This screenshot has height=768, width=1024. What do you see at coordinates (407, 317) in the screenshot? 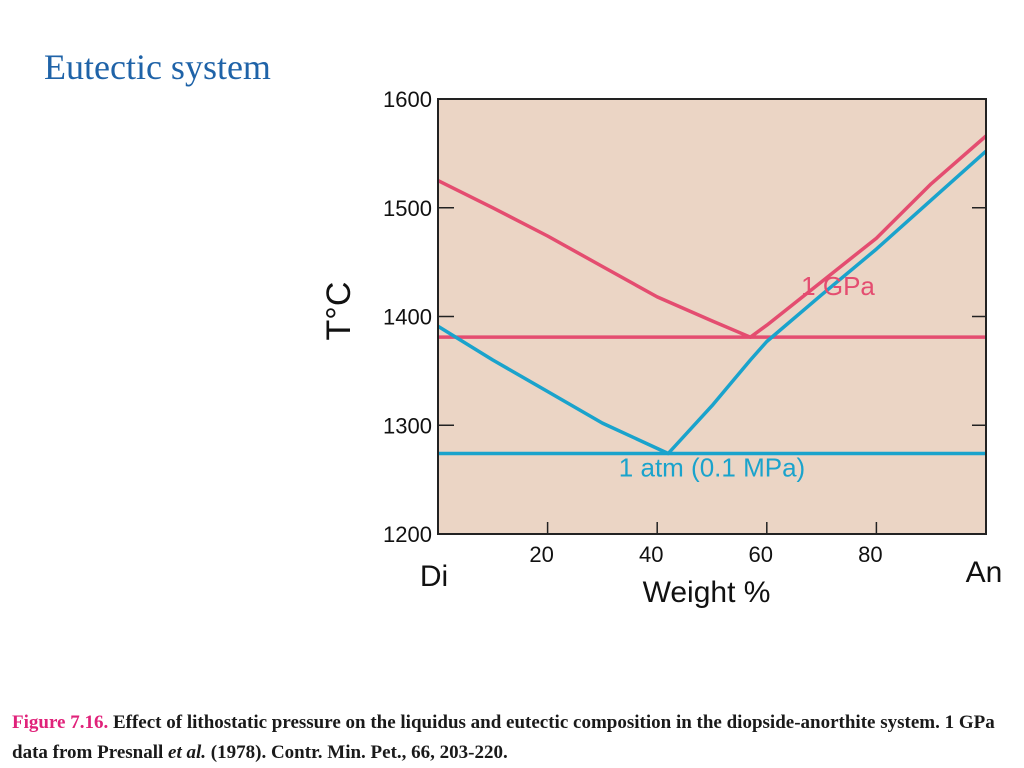
I see `y-tick-label: 1400` at bounding box center [407, 317].